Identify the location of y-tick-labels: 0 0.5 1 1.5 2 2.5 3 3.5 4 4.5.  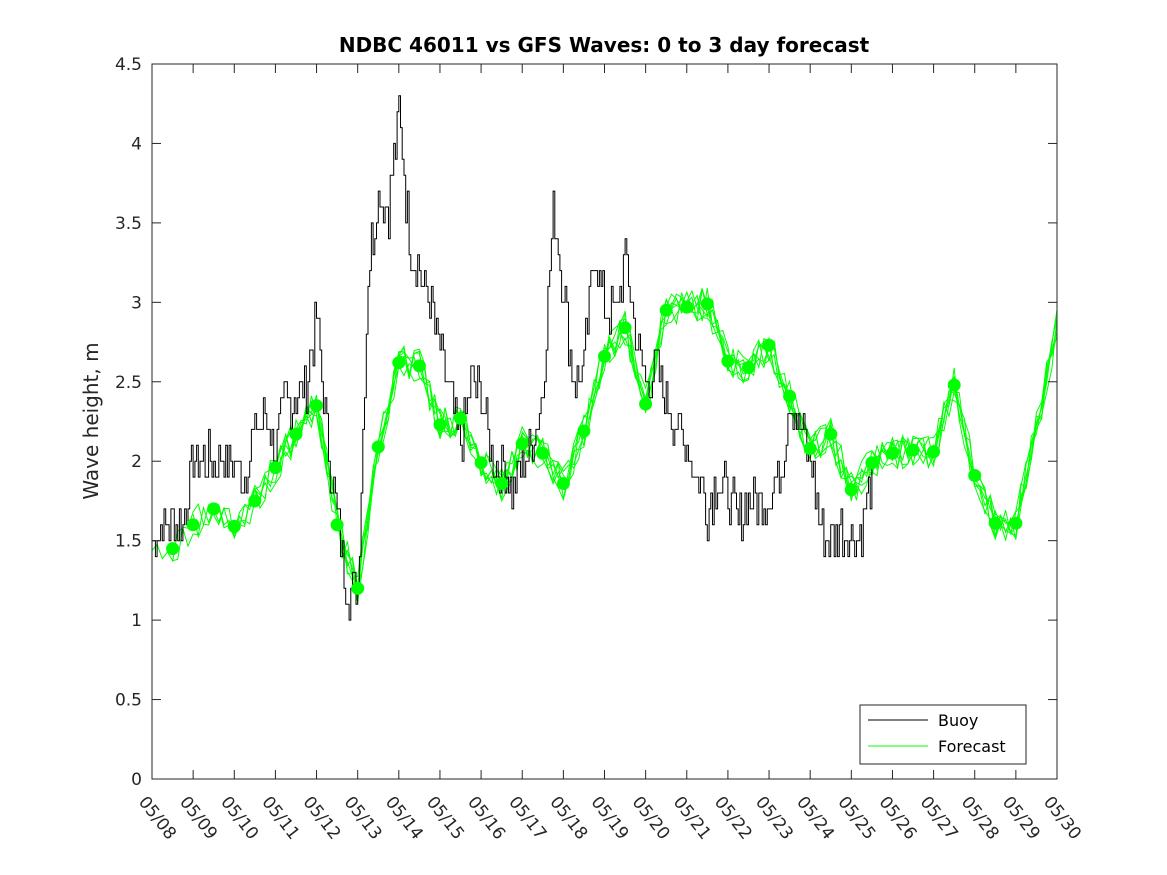
(128, 422).